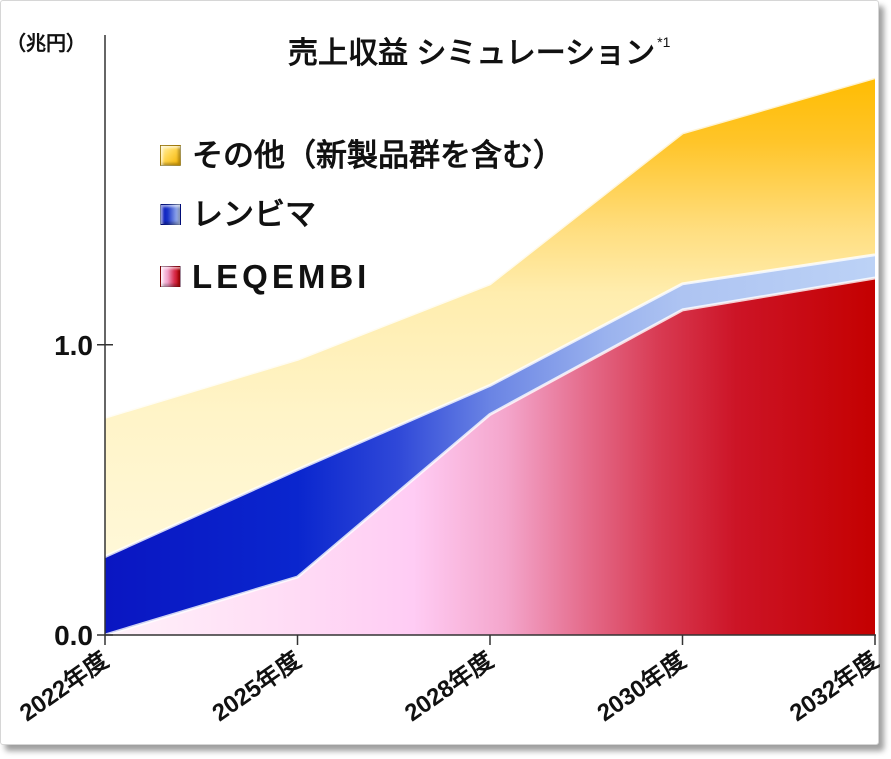 The width and height of the screenshot is (891, 759). I want to click on legend-label-lenvima: レンビマ, so click(254, 214).